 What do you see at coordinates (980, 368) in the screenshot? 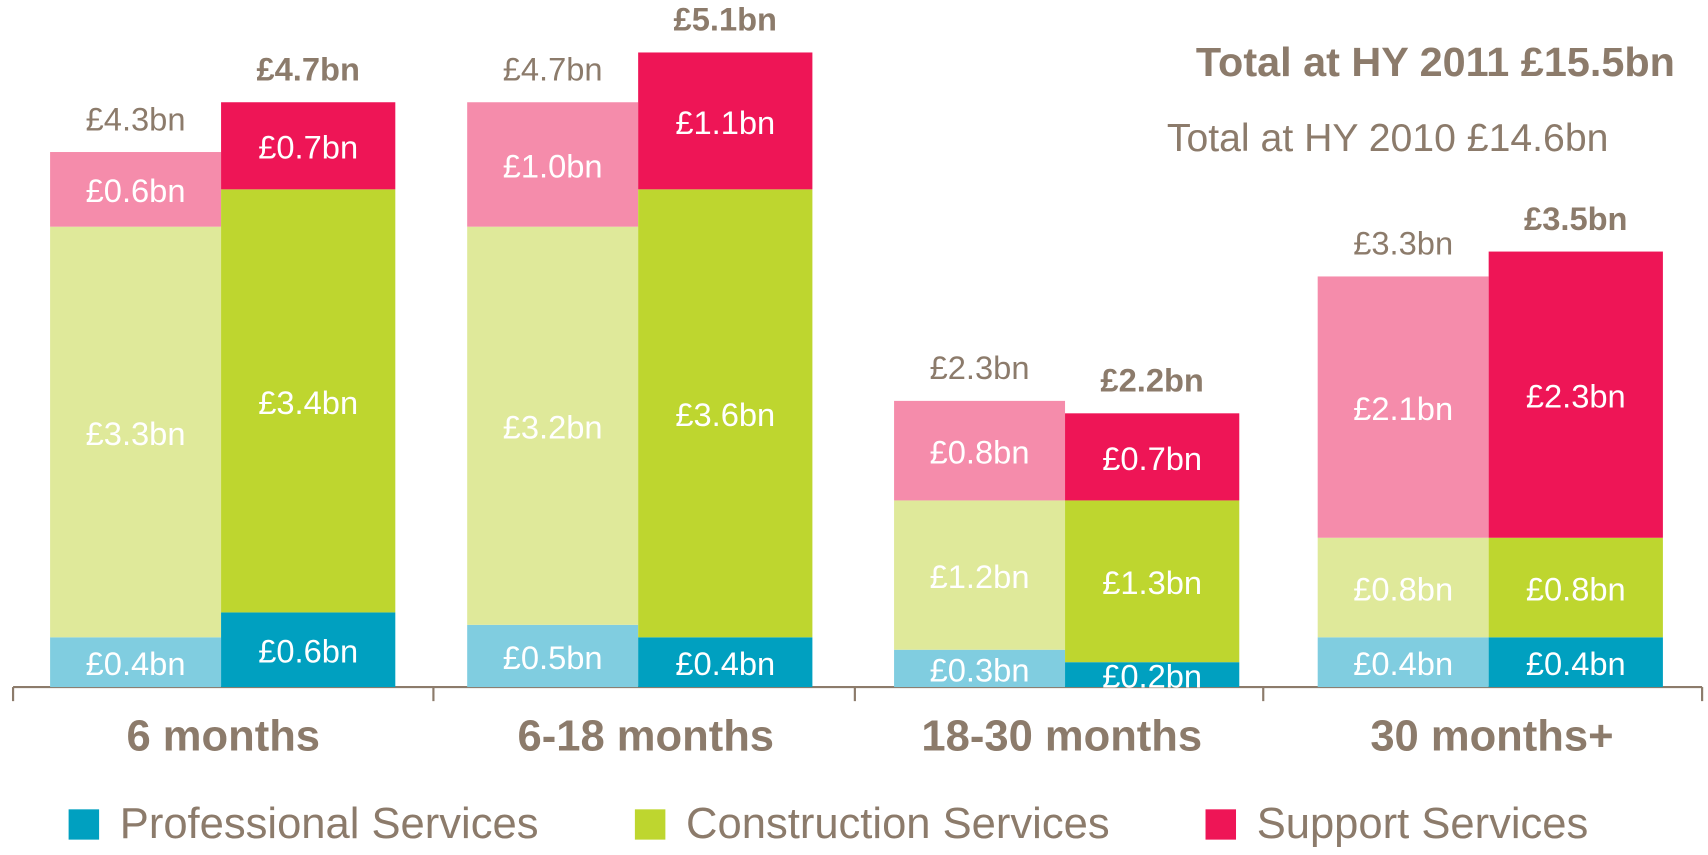
I see `total-label: £2.3bn` at bounding box center [980, 368].